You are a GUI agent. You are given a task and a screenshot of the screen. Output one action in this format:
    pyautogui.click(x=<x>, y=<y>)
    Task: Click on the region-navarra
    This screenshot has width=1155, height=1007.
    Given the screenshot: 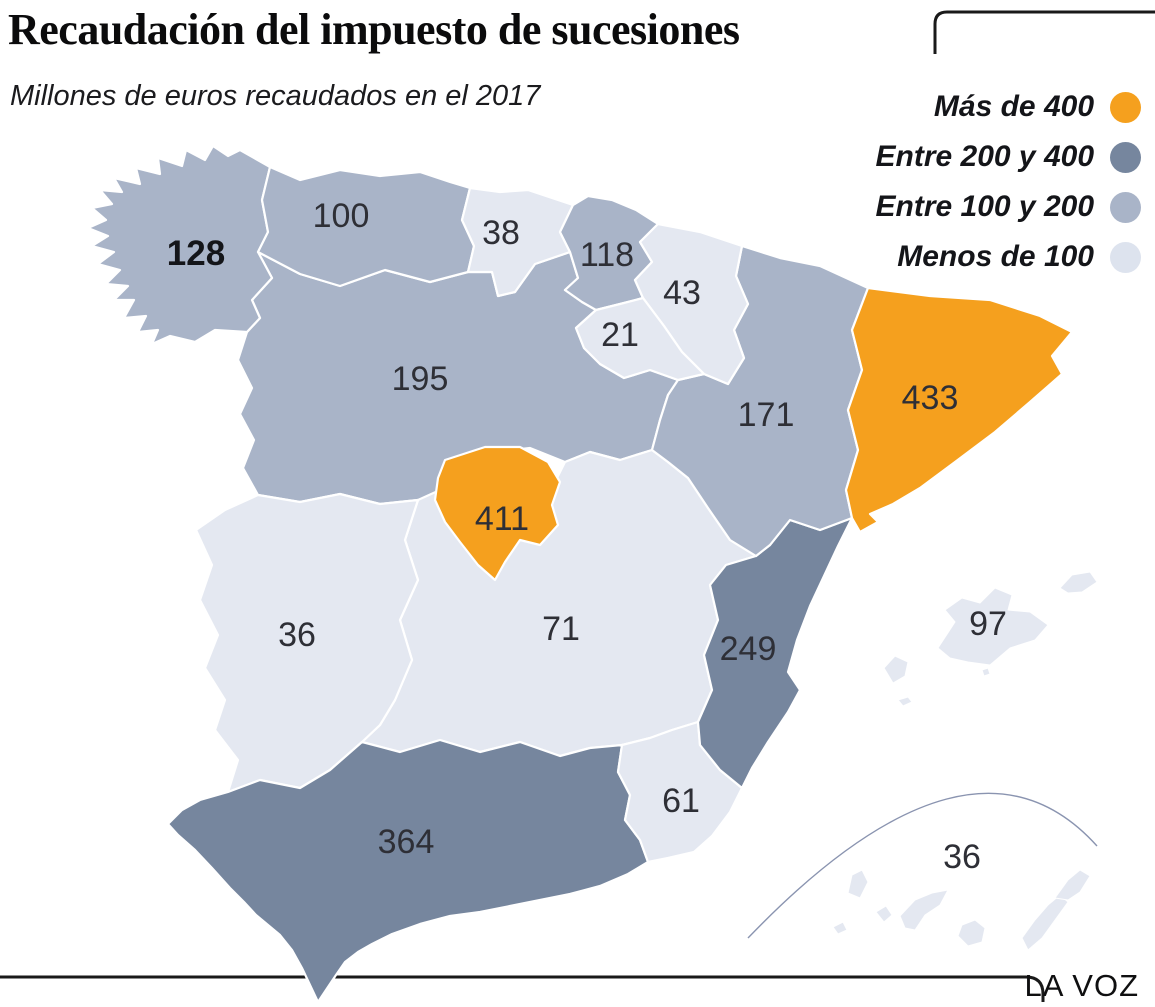 What is the action you would take?
    pyautogui.click(x=691, y=304)
    